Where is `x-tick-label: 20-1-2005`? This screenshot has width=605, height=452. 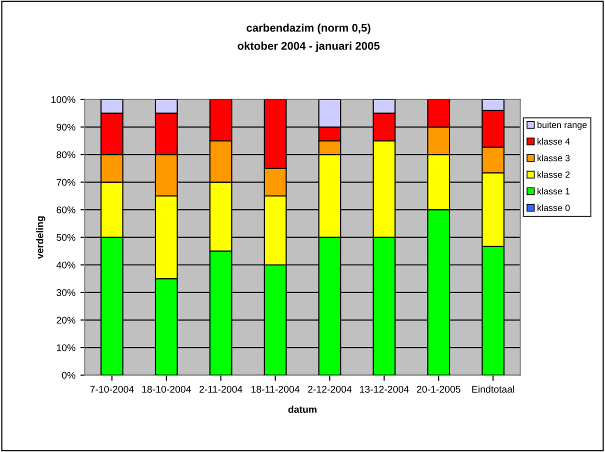 x-tick-label: 20-1-2005 is located at coordinates (438, 389).